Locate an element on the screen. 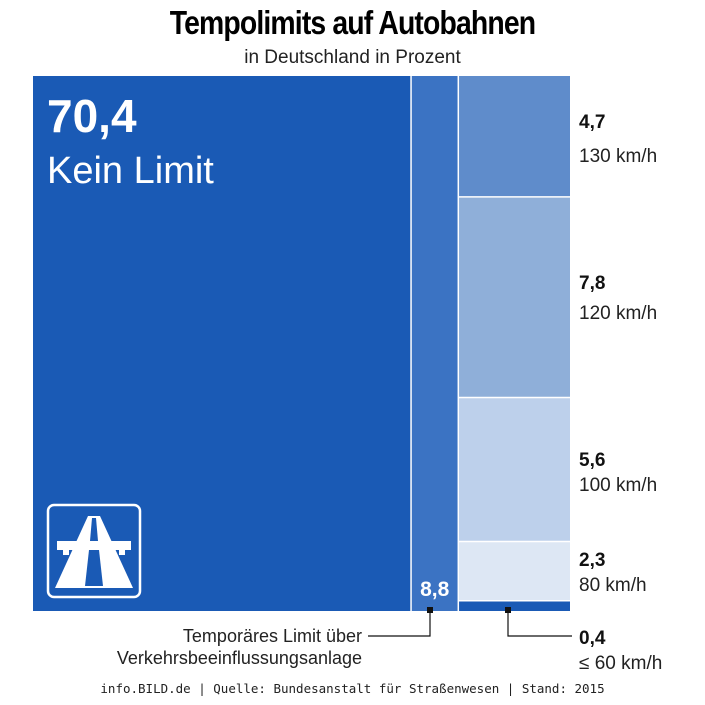  category-label-7: ≤ 60 km/h is located at coordinates (620, 663).